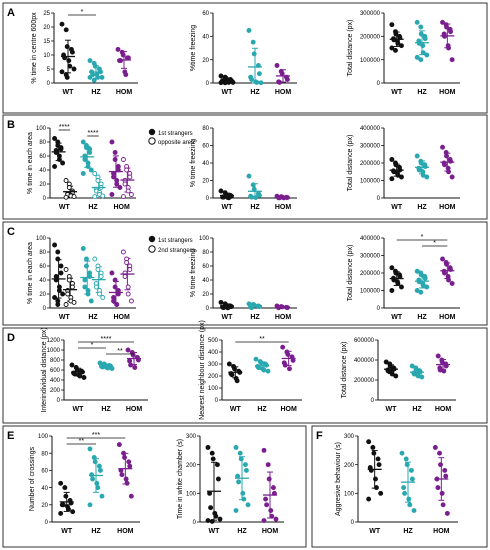 The width and height of the screenshot is (490, 550). Describe the element at coordinates (338, 479) in the screenshot. I see `y-axis-label: Aggresive behaviour (s)` at that location.